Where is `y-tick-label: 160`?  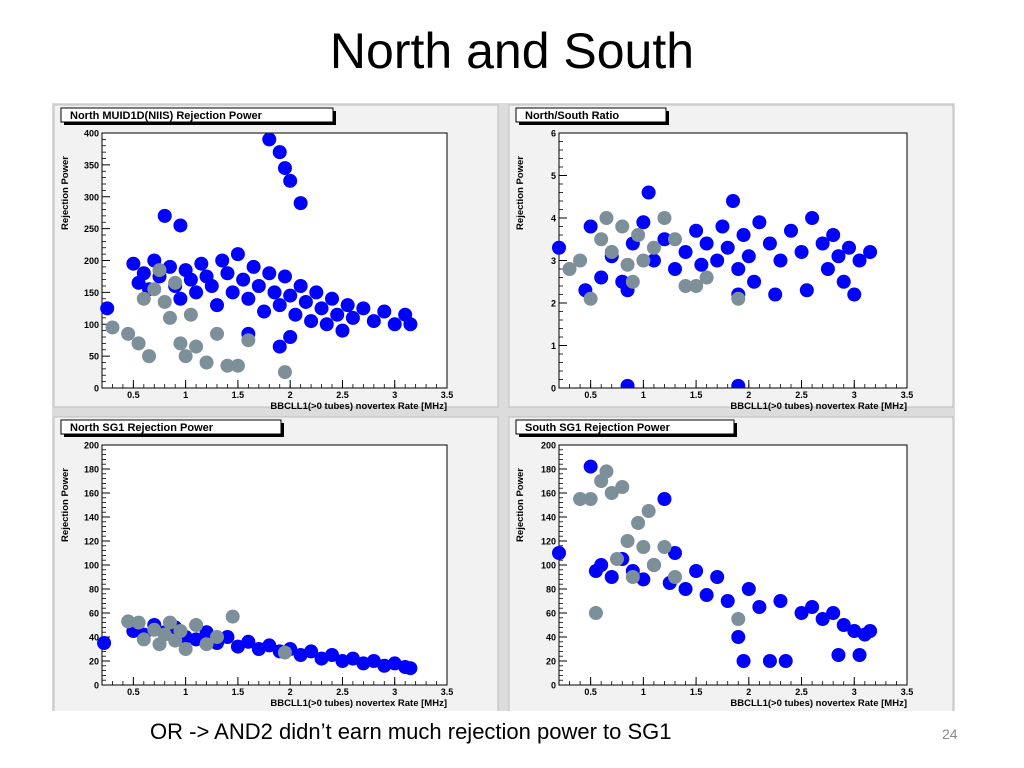 y-tick-label: 160 is located at coordinates (91, 494).